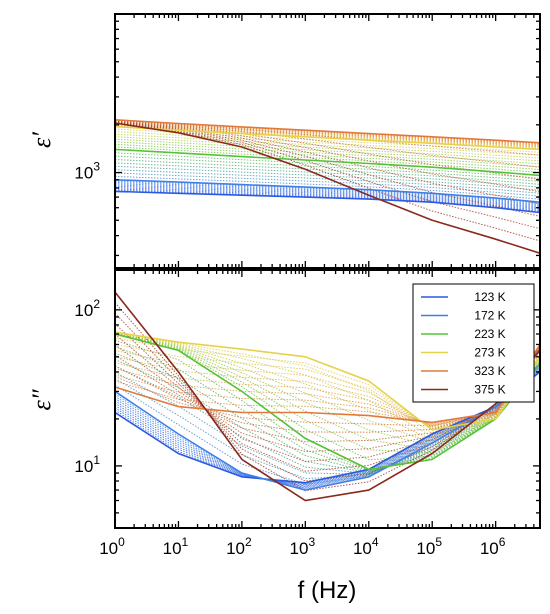 This screenshot has height=614, width=550. I want to click on bottom-y-axis-label: ε″, so click(41, 399).